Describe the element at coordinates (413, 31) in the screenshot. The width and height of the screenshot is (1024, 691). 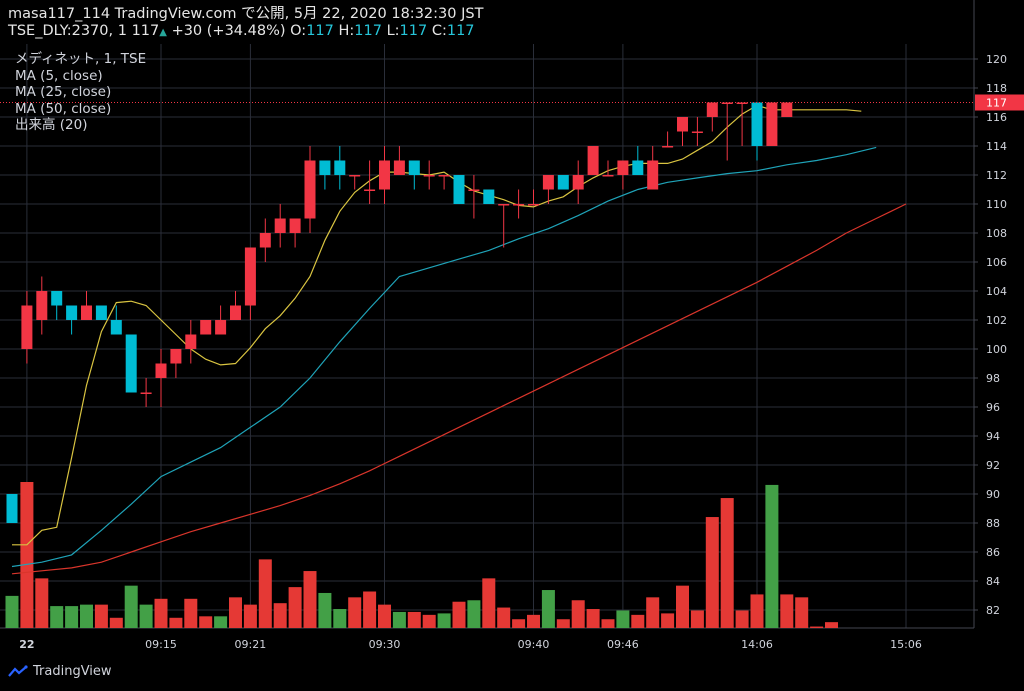
I see `low-value: 117` at that location.